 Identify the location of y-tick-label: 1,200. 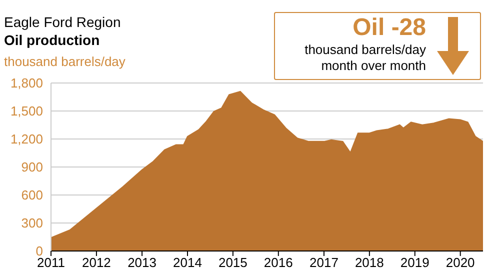
(26, 139).